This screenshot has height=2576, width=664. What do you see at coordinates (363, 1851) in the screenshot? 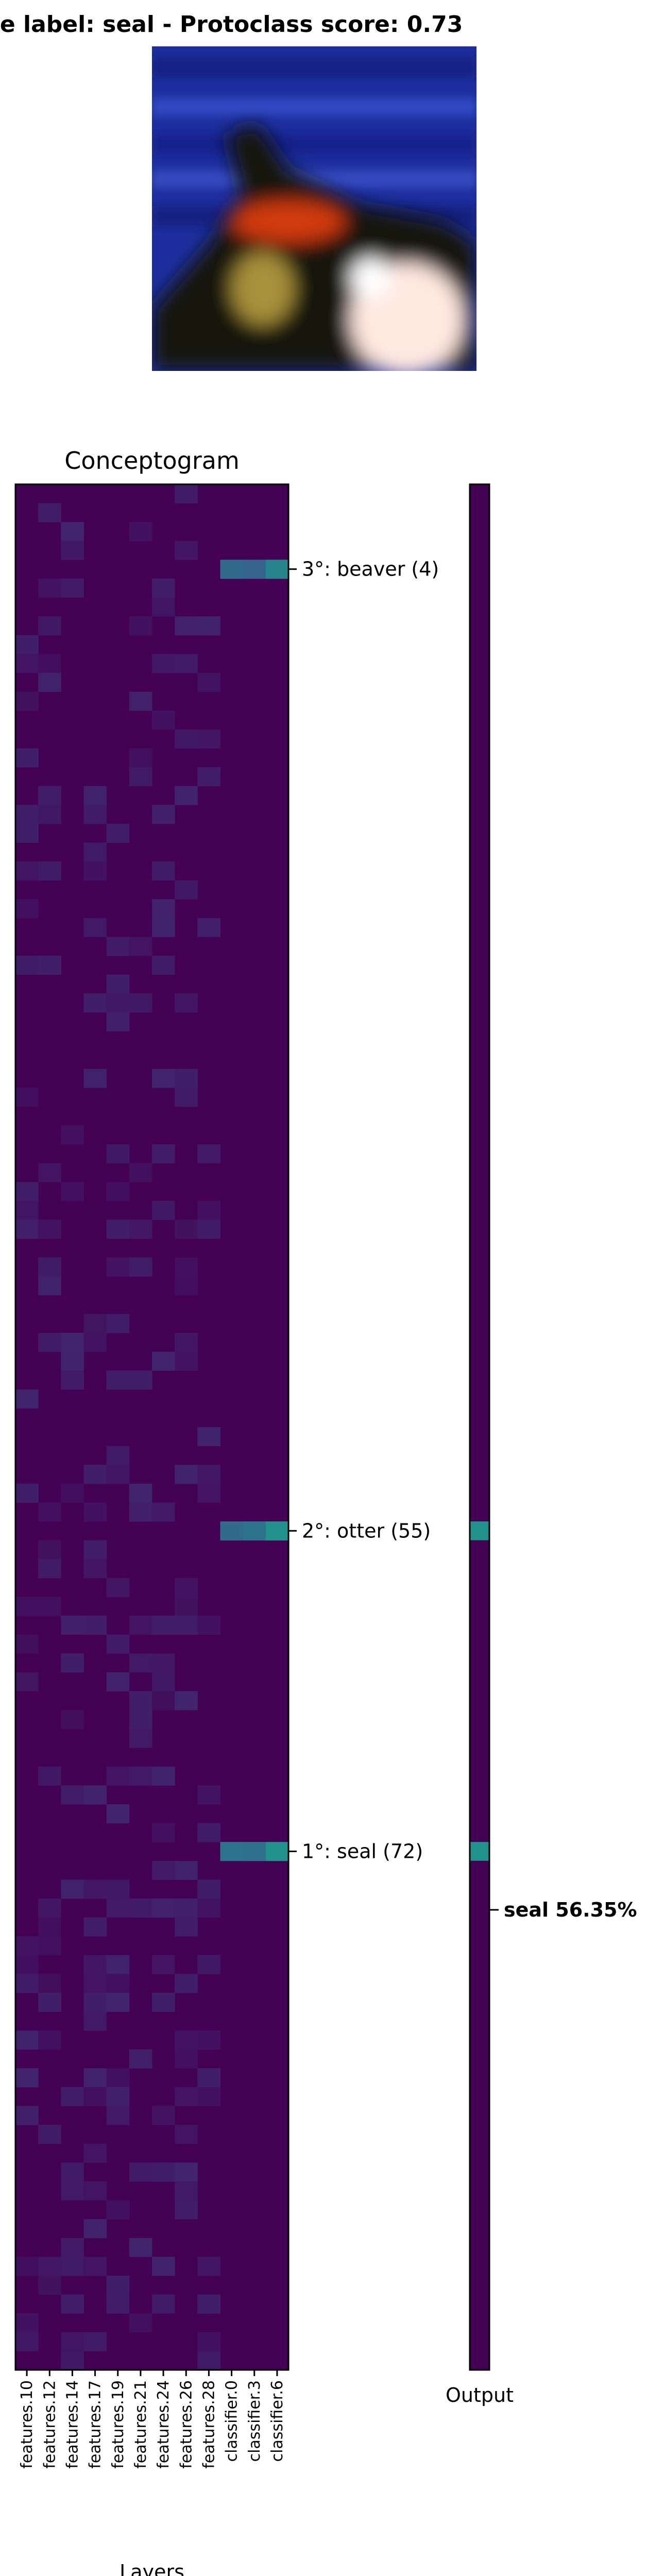
I see `row-label: 1°: seal (72)` at bounding box center [363, 1851].